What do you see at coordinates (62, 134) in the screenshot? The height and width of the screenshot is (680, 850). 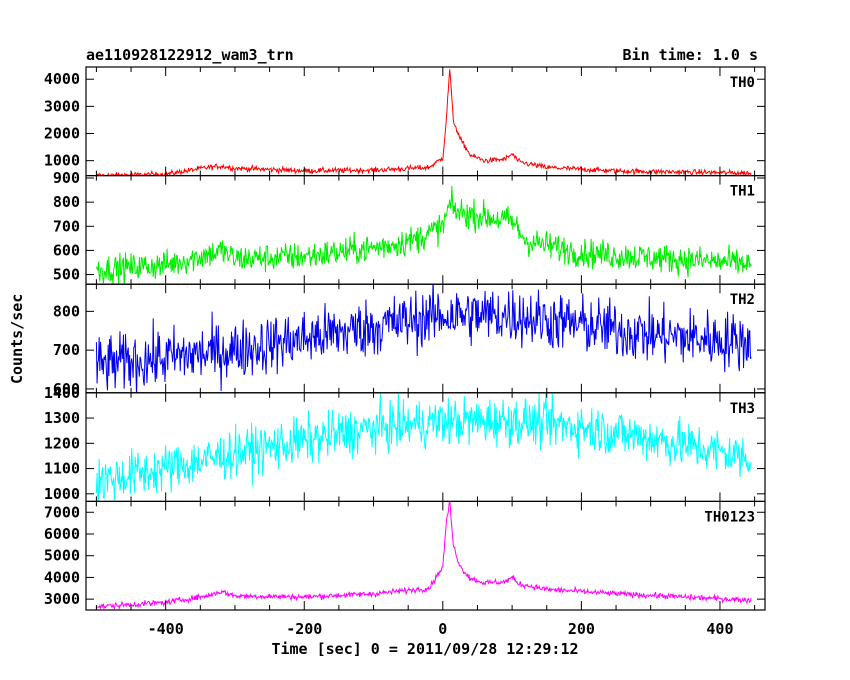 I see `y-tick-label: 2000` at bounding box center [62, 134].